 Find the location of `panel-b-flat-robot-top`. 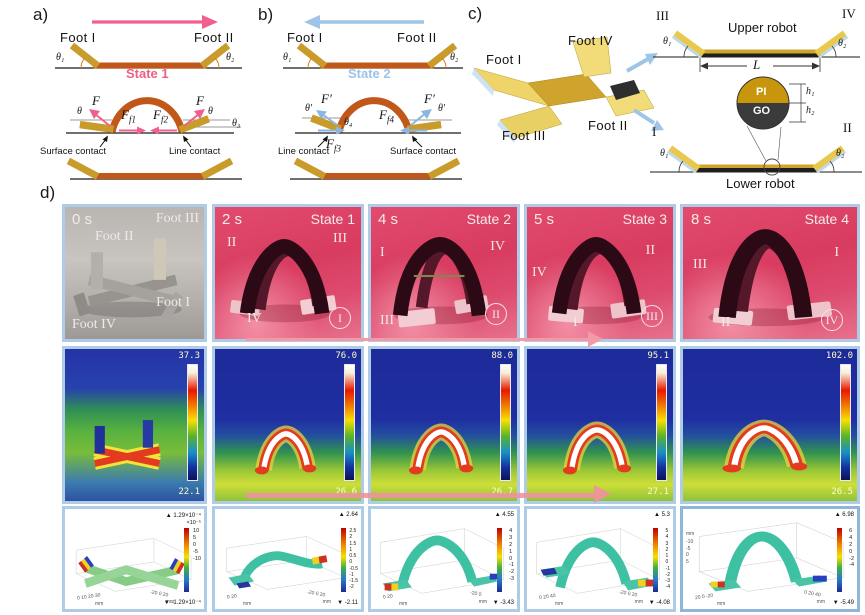

panel-b-flat-robot-top is located at coordinates (373, 55).